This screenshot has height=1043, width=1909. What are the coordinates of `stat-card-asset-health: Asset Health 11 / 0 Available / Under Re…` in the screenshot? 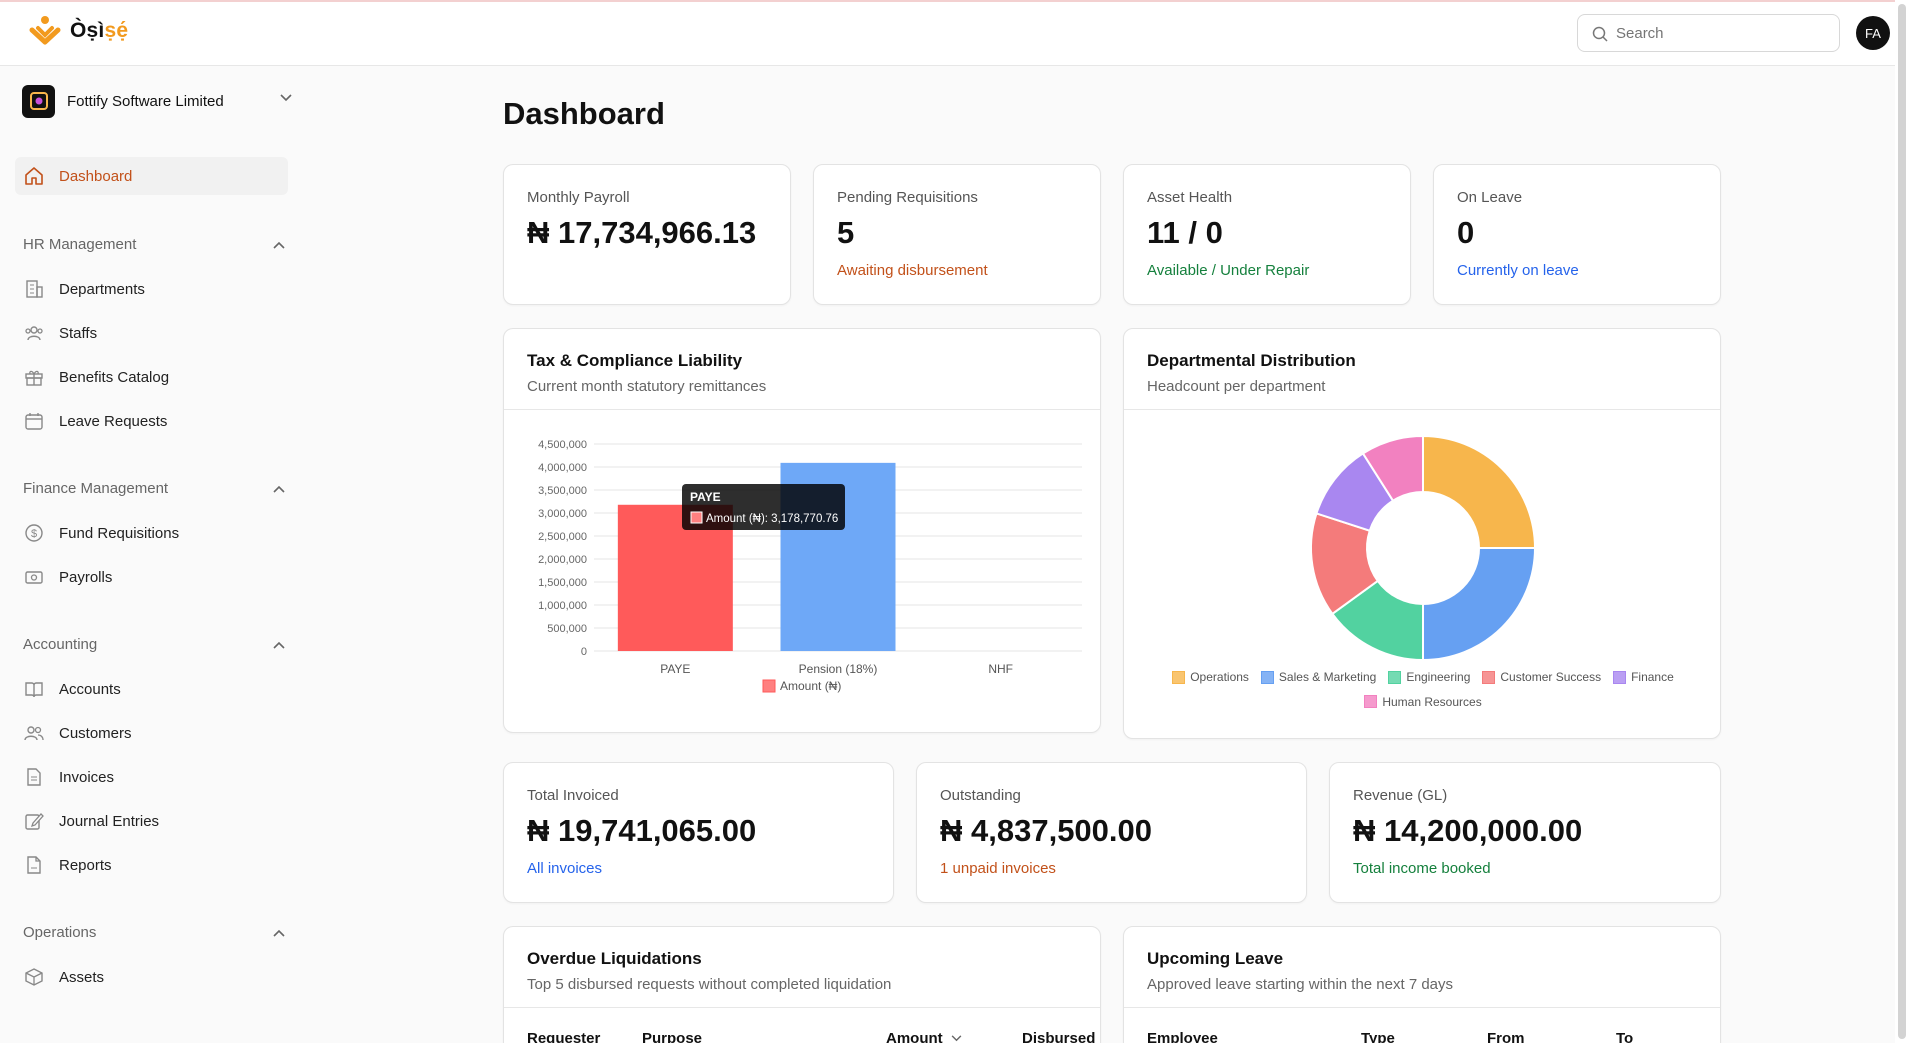 It's located at (1267, 234).